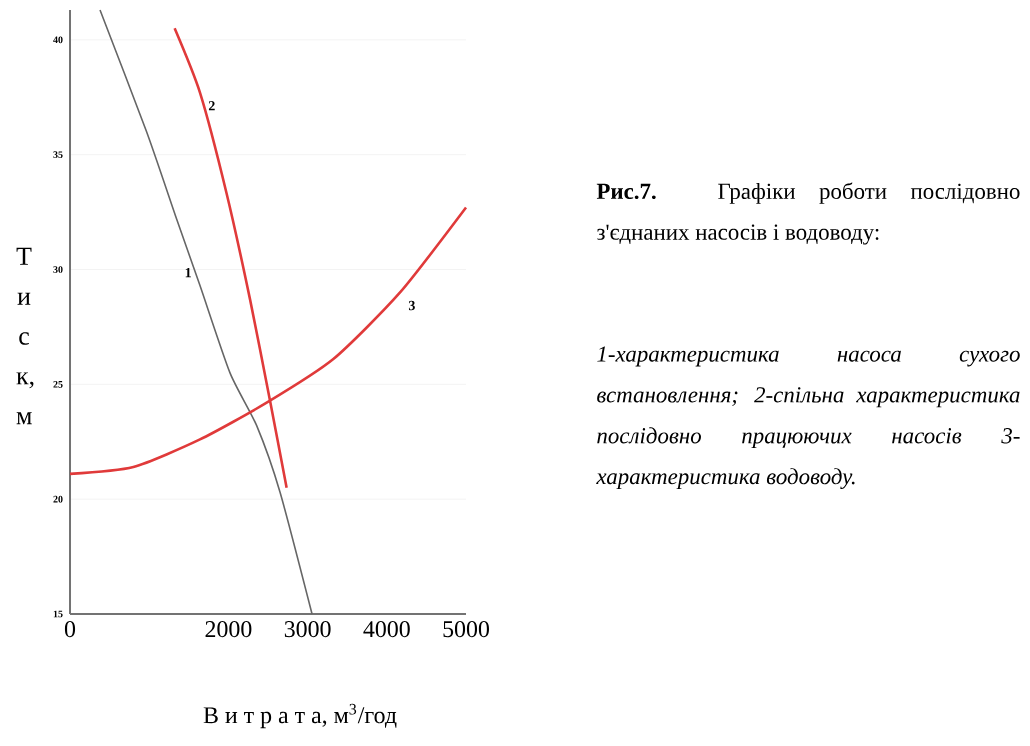 The width and height of the screenshot is (1030, 746). I want to click on x-tick-label: 0, so click(70, 629).